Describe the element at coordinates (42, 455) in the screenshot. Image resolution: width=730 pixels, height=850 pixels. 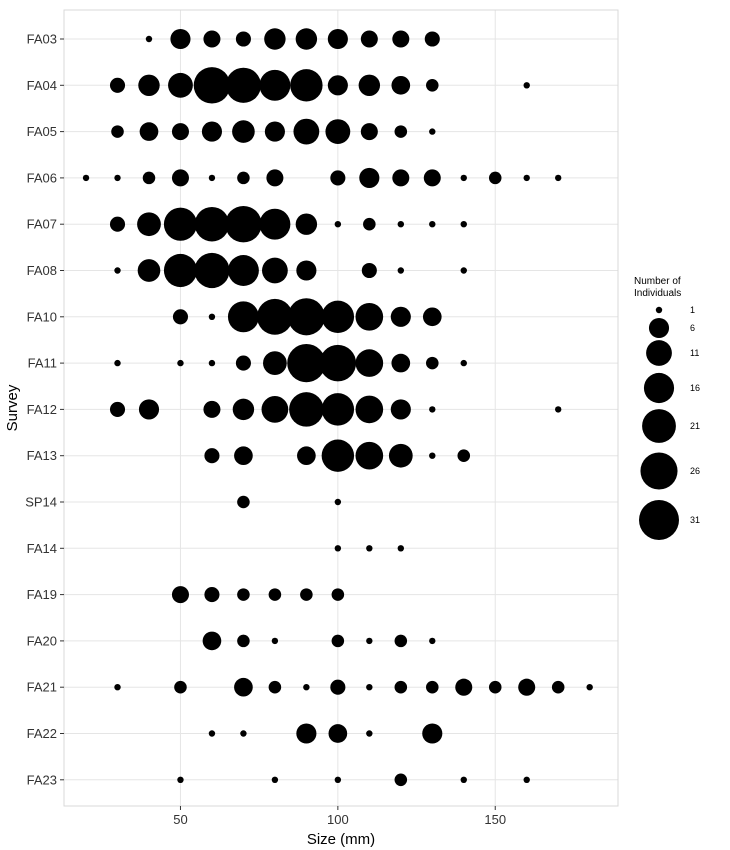
I see `y-tick-label: FA13` at that location.